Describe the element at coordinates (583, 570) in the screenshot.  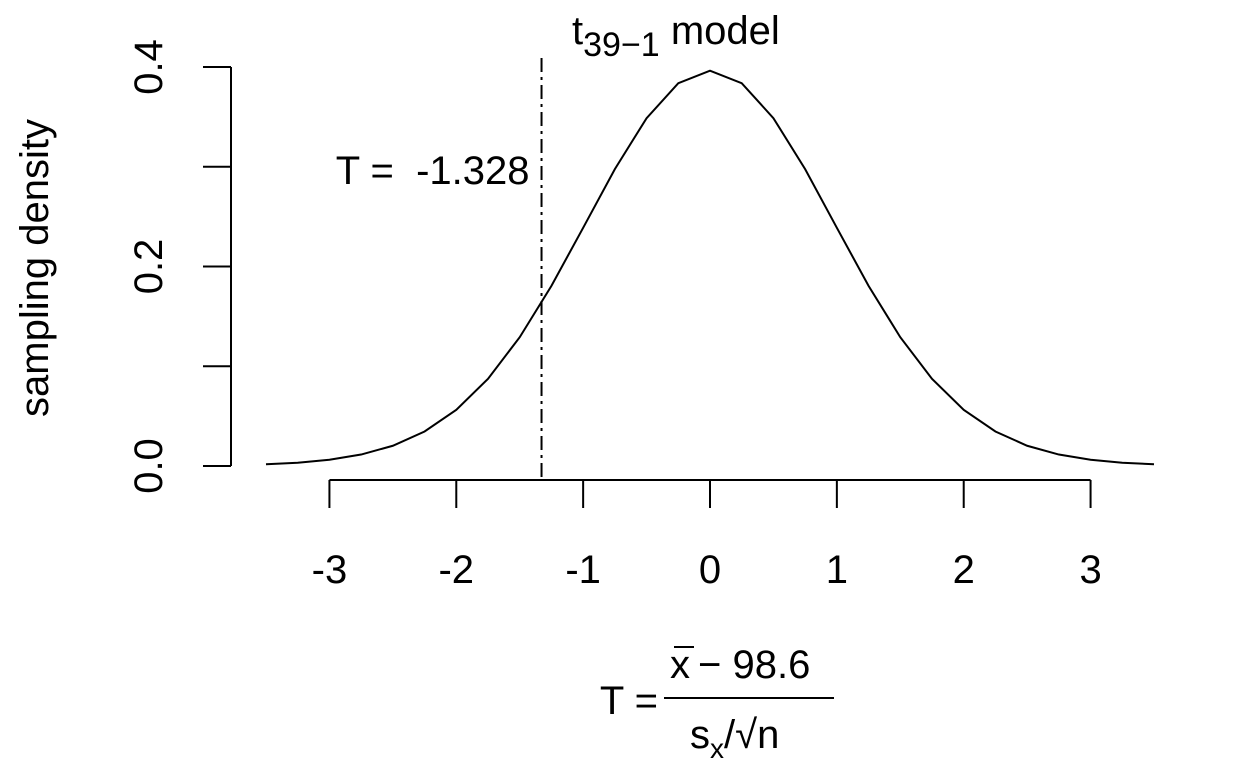
I see `x-tick-label: -1` at that location.